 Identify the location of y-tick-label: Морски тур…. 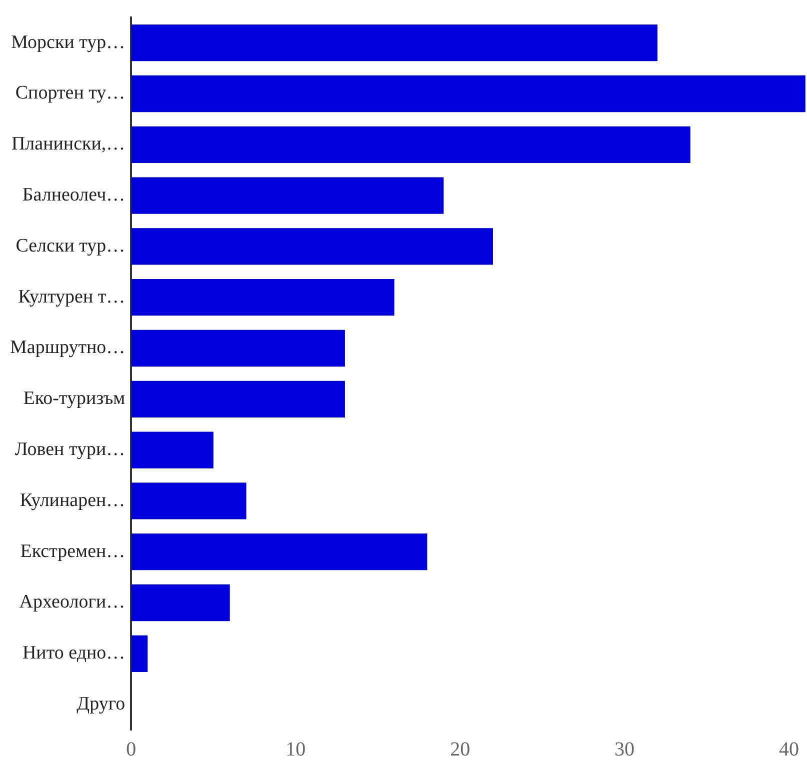
(68, 42).